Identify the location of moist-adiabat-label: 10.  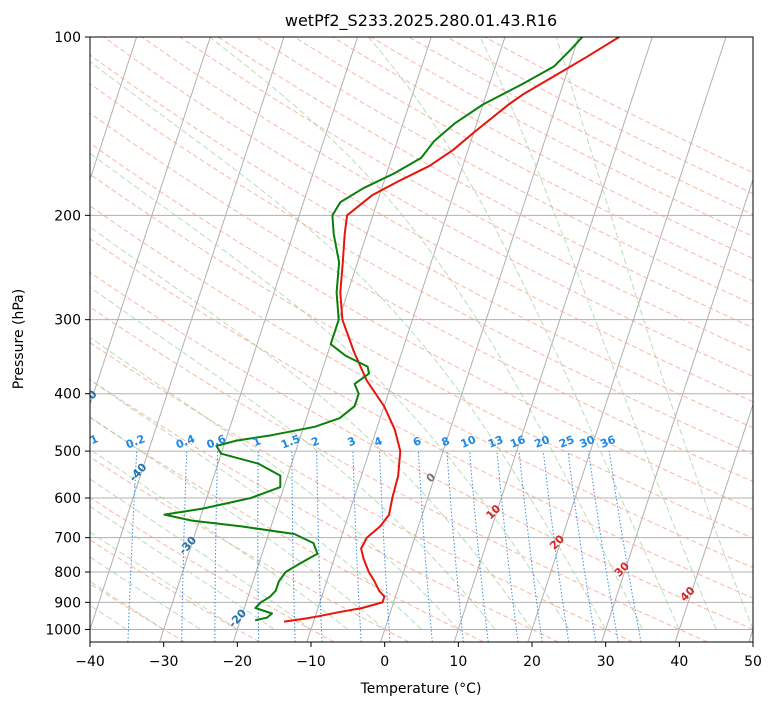
(493, 512).